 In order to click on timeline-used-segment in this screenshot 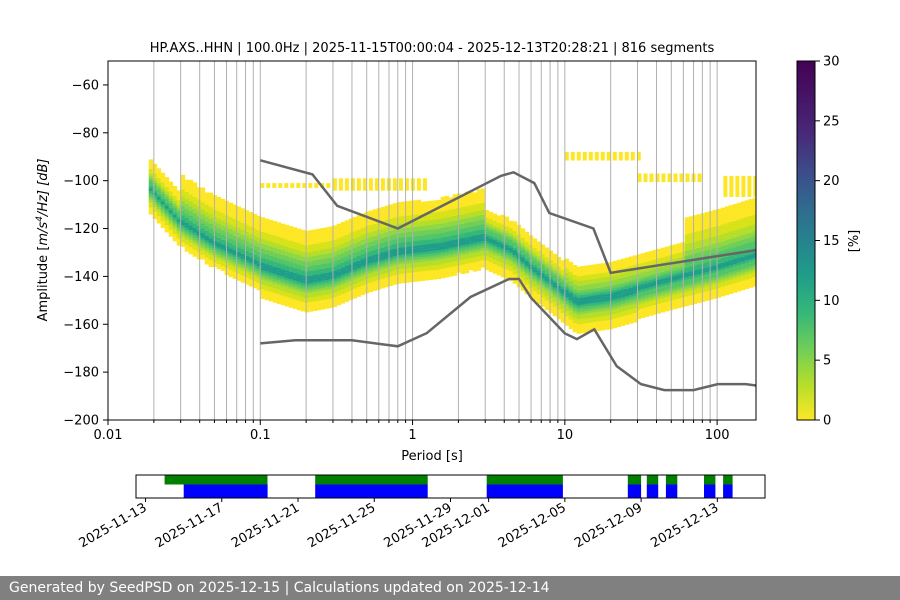, I will do `click(728, 491)`.